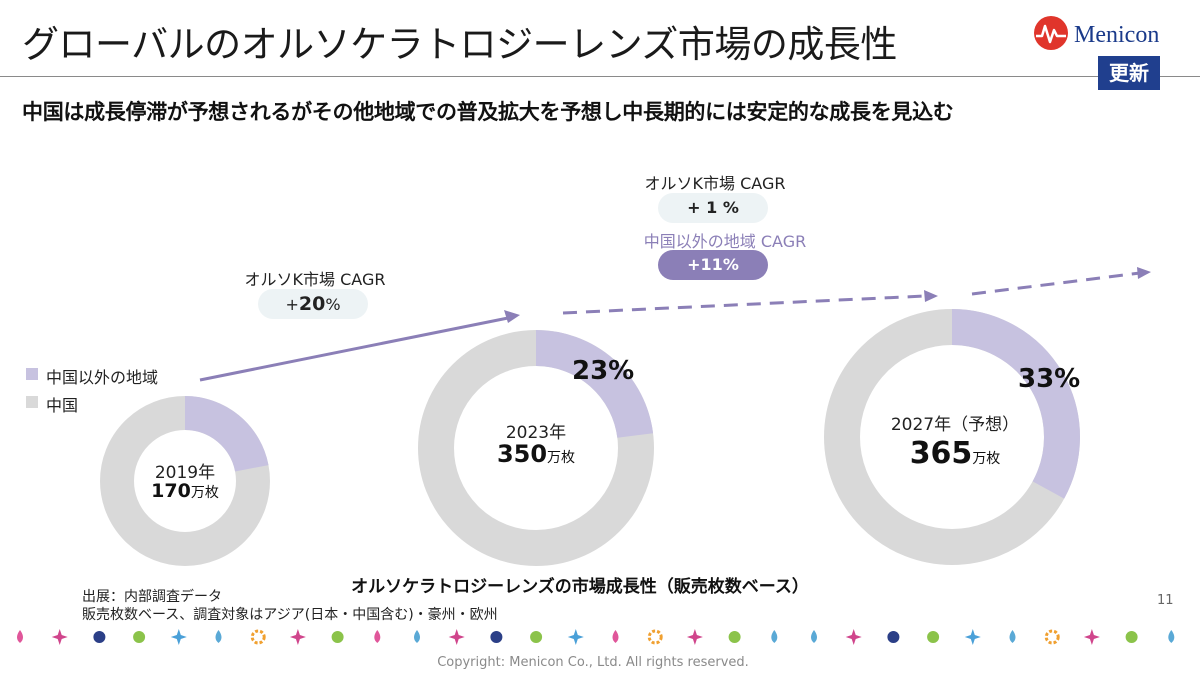  Describe the element at coordinates (459, 44) in the screenshot. I see `page-title: グローバルのオルソケラトロジーレンズ市場の成長性` at that location.